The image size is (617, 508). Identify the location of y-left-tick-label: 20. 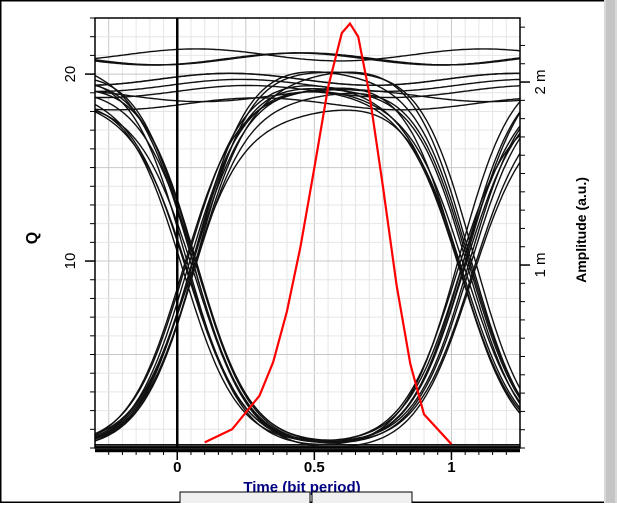
(70, 74).